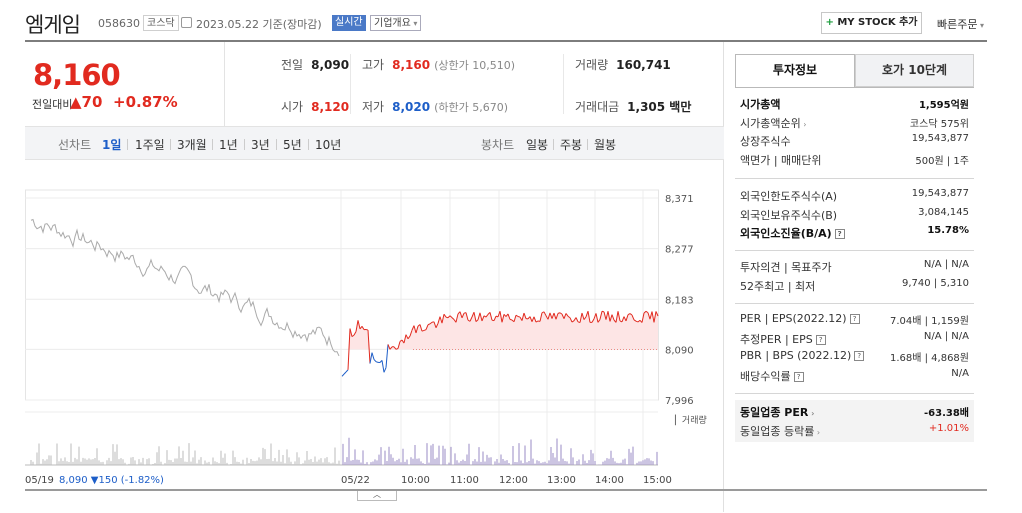 Image resolution: width=1022 pixels, height=513 pixels. I want to click on tab-orderbook-10: 호가 10단계, so click(914, 70).